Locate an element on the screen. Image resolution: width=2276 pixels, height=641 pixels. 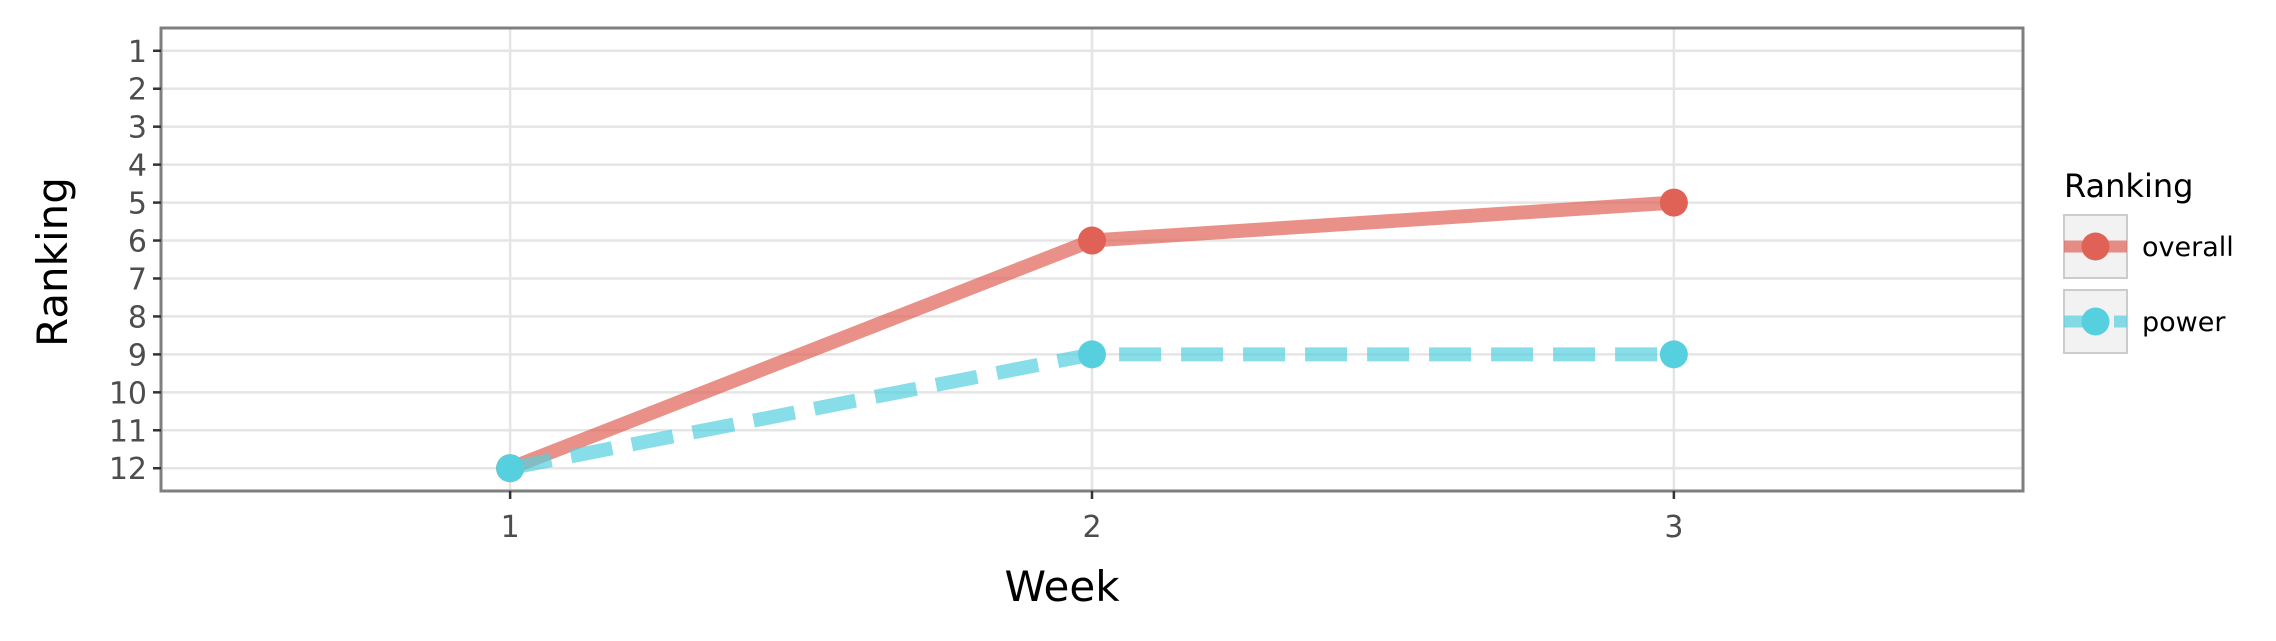
y-tick-label: 11 is located at coordinates (128, 431).